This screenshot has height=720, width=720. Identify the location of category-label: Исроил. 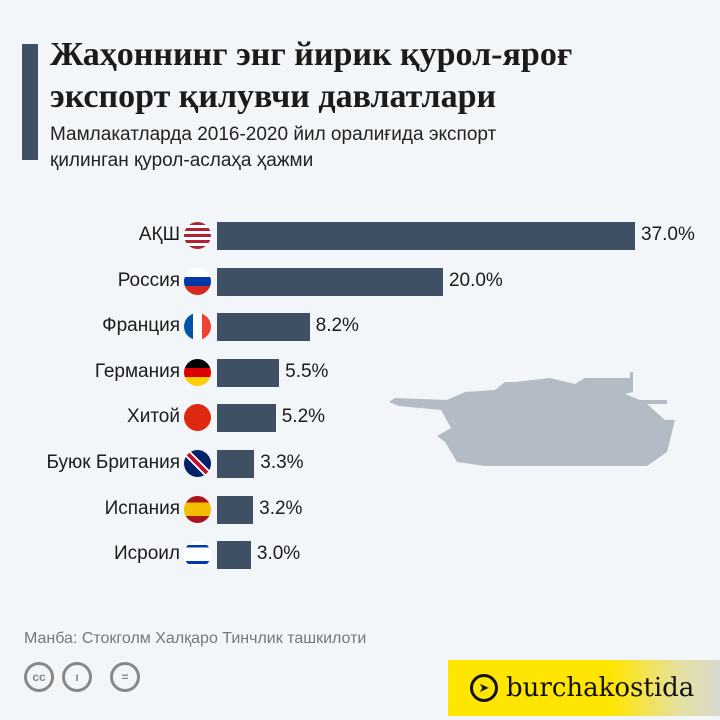
(147, 554).